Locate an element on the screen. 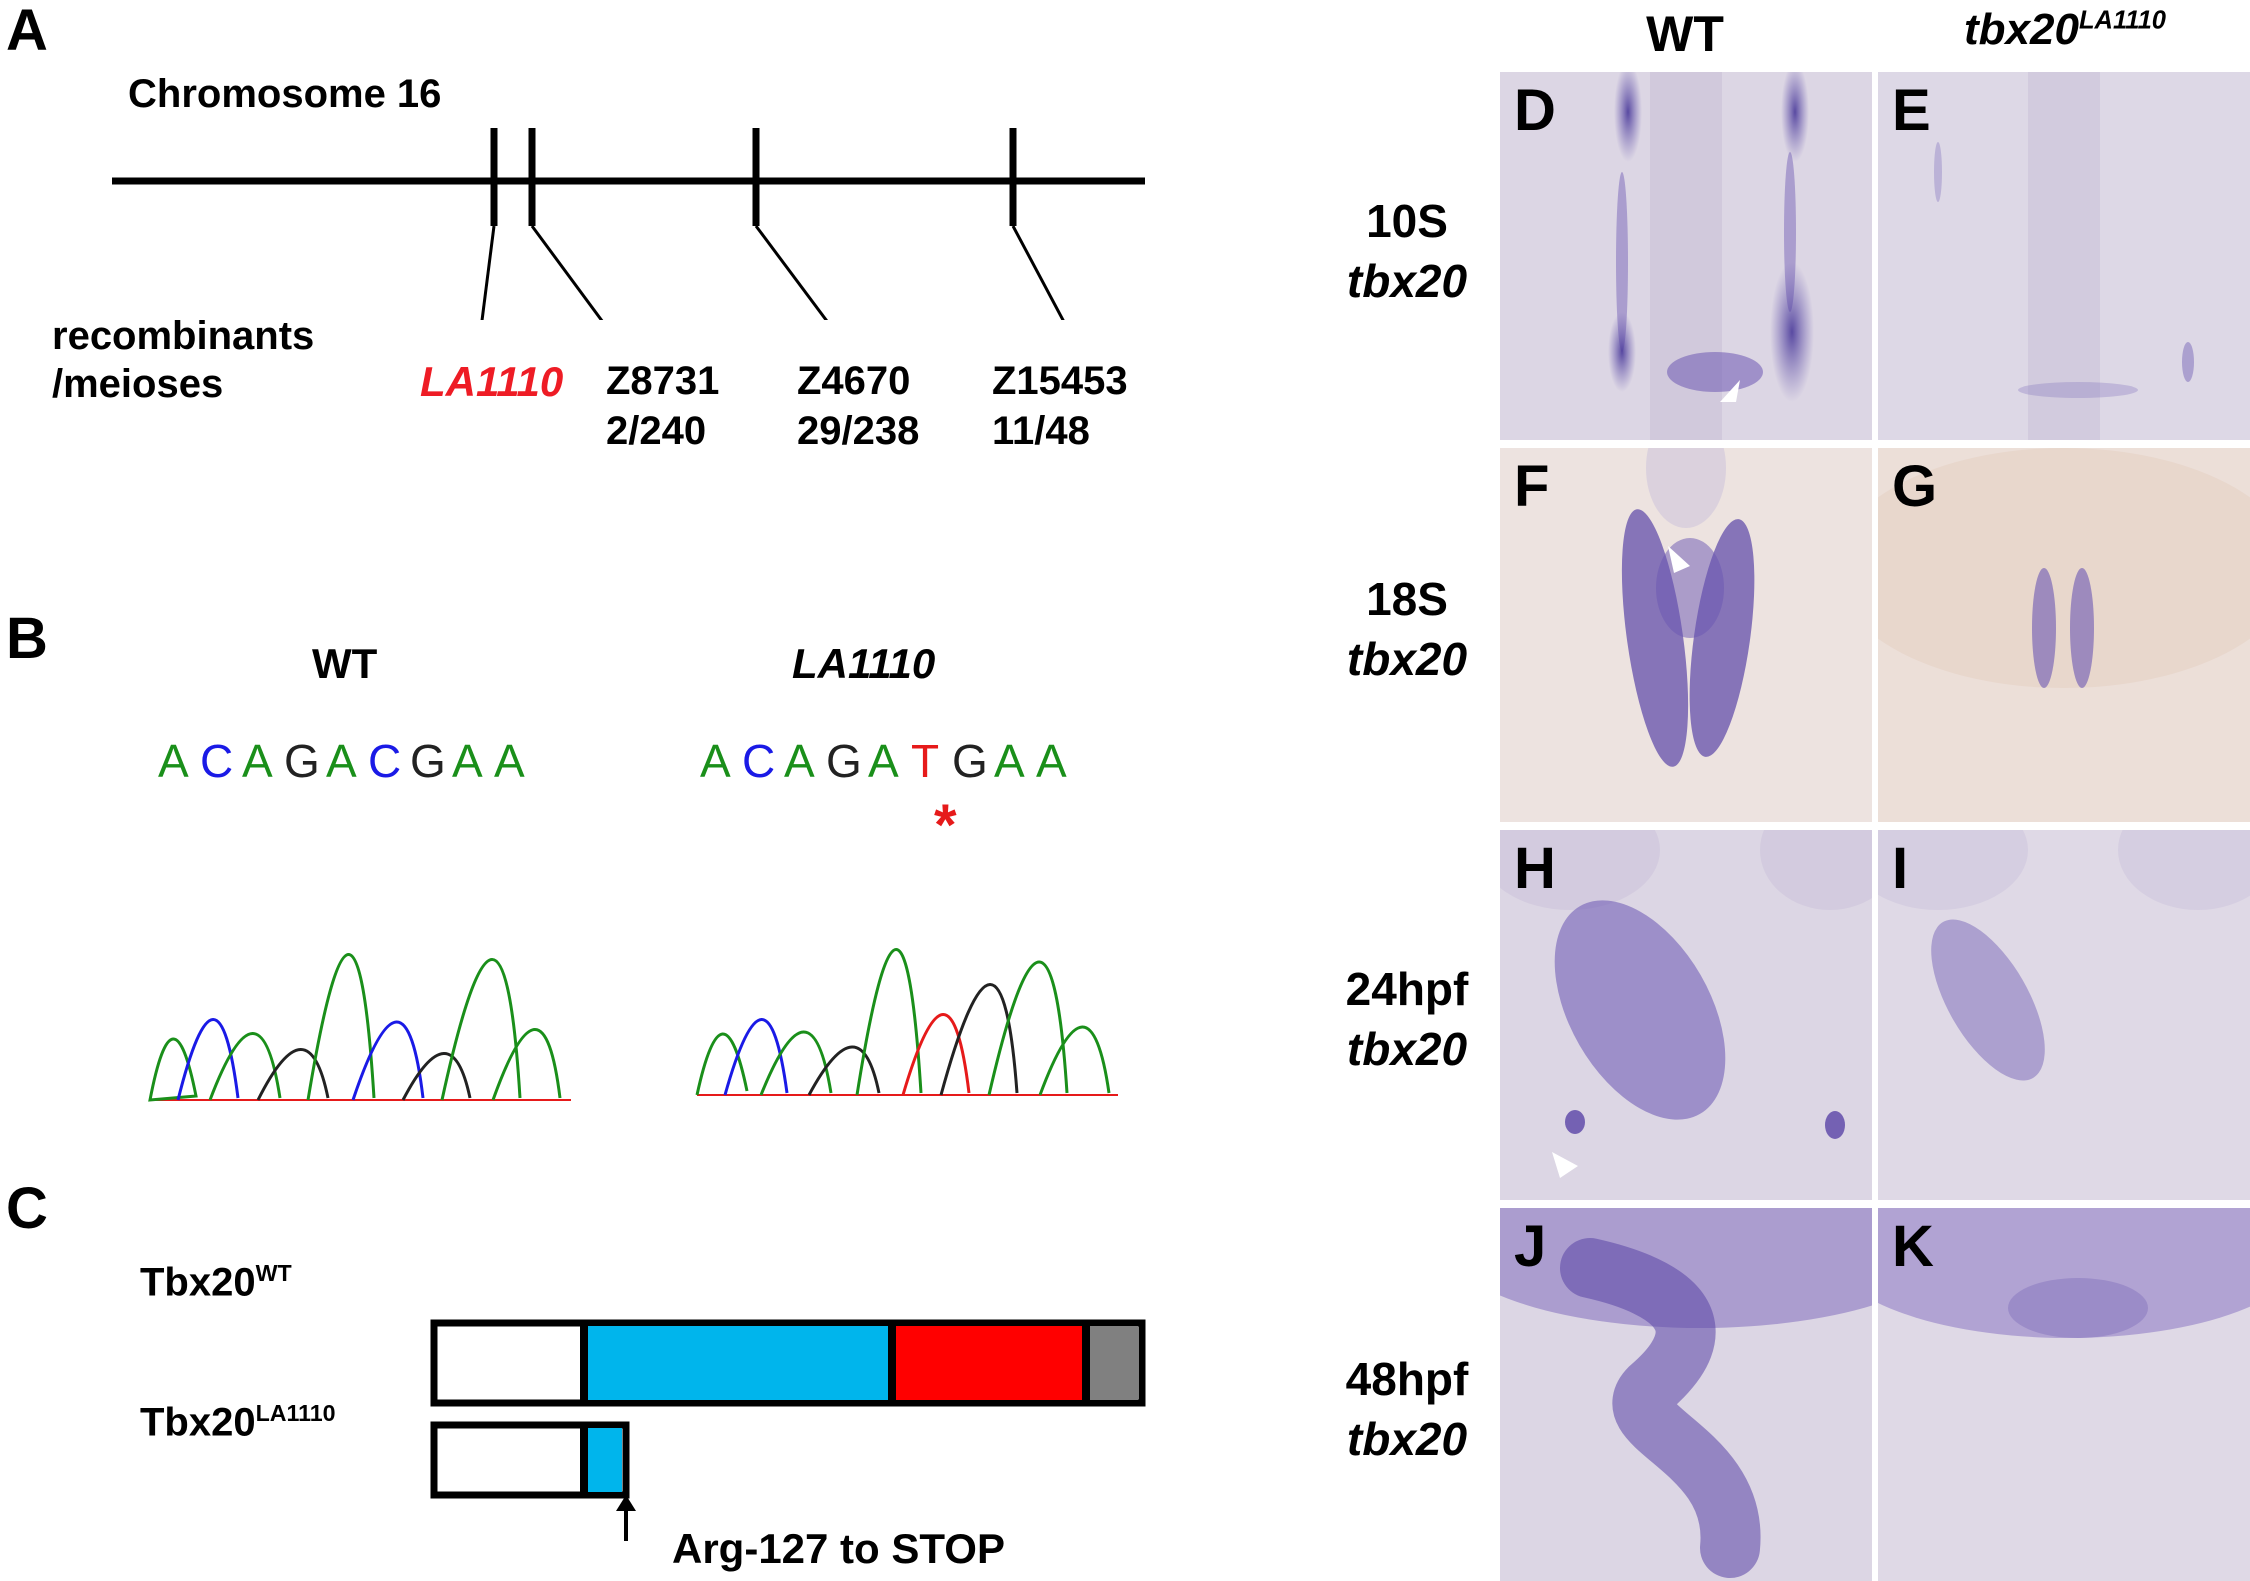  insitu-photo-k: K is located at coordinates (2064, 1394).